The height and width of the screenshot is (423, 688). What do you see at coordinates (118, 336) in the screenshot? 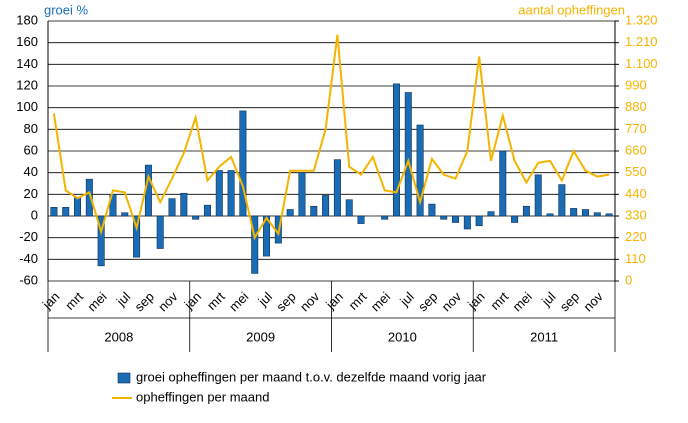
I see `year-label: 2008` at bounding box center [118, 336].